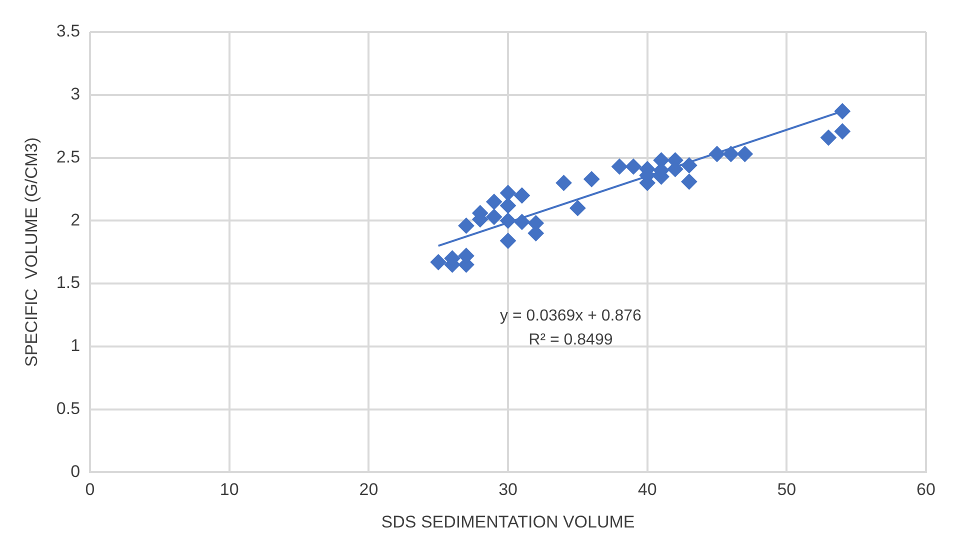 The width and height of the screenshot is (954, 551). Describe the element at coordinates (68, 31) in the screenshot. I see `y-tick-label: 3.5` at that location.